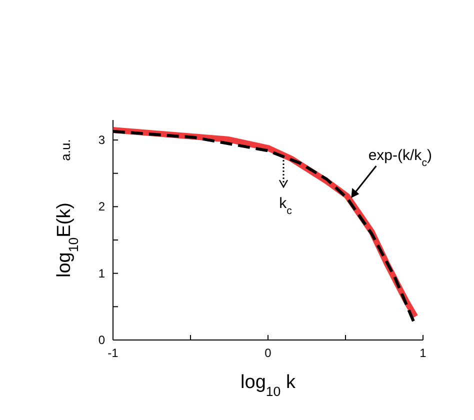 This screenshot has width=474, height=420. Describe the element at coordinates (102, 140) in the screenshot. I see `y-tick-label: 3` at that location.